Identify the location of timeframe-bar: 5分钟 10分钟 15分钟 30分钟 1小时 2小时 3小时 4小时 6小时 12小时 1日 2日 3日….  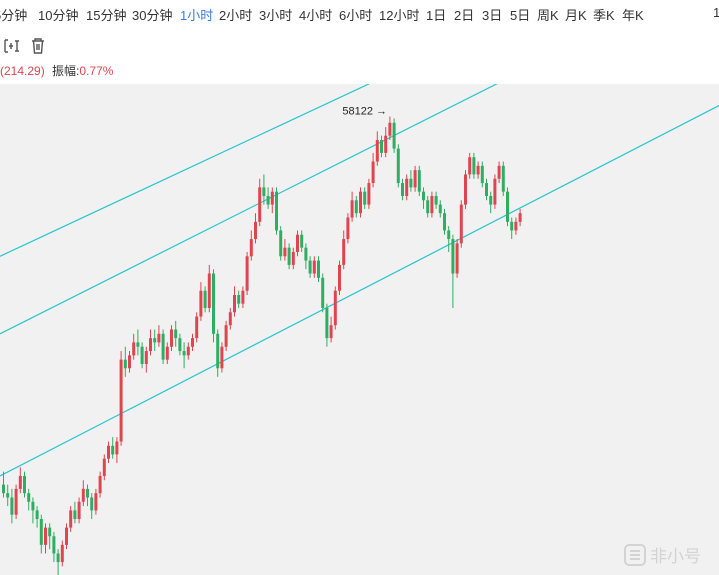
(359, 14).